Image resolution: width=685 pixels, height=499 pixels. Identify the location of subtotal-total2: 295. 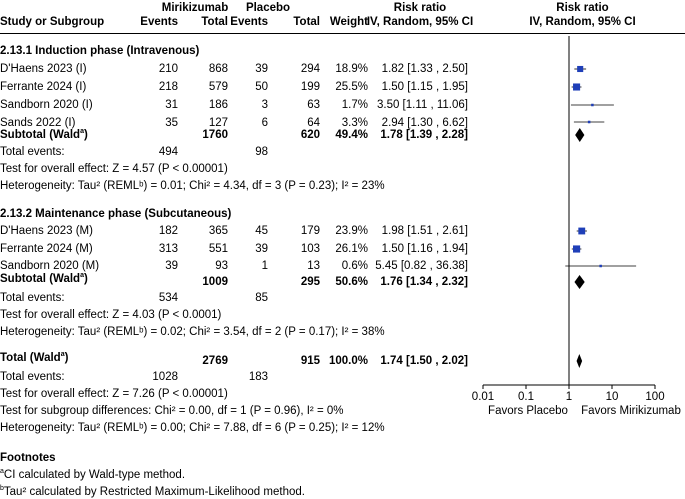
(310, 282).